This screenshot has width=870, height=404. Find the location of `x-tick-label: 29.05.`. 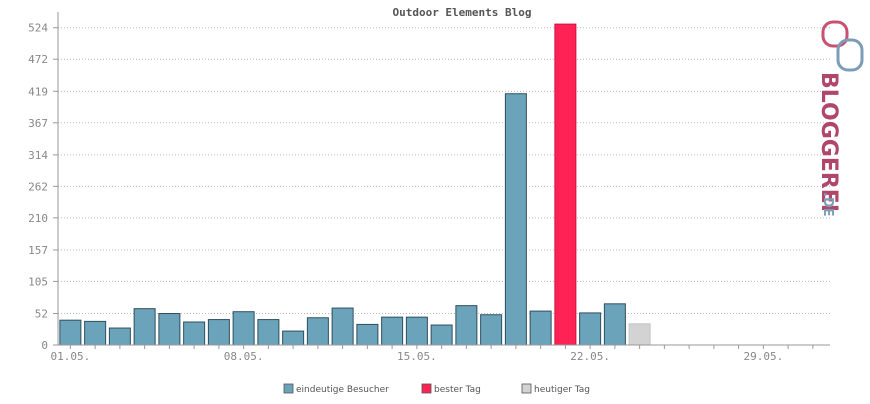

x-tick-label: 29.05. is located at coordinates (764, 356).